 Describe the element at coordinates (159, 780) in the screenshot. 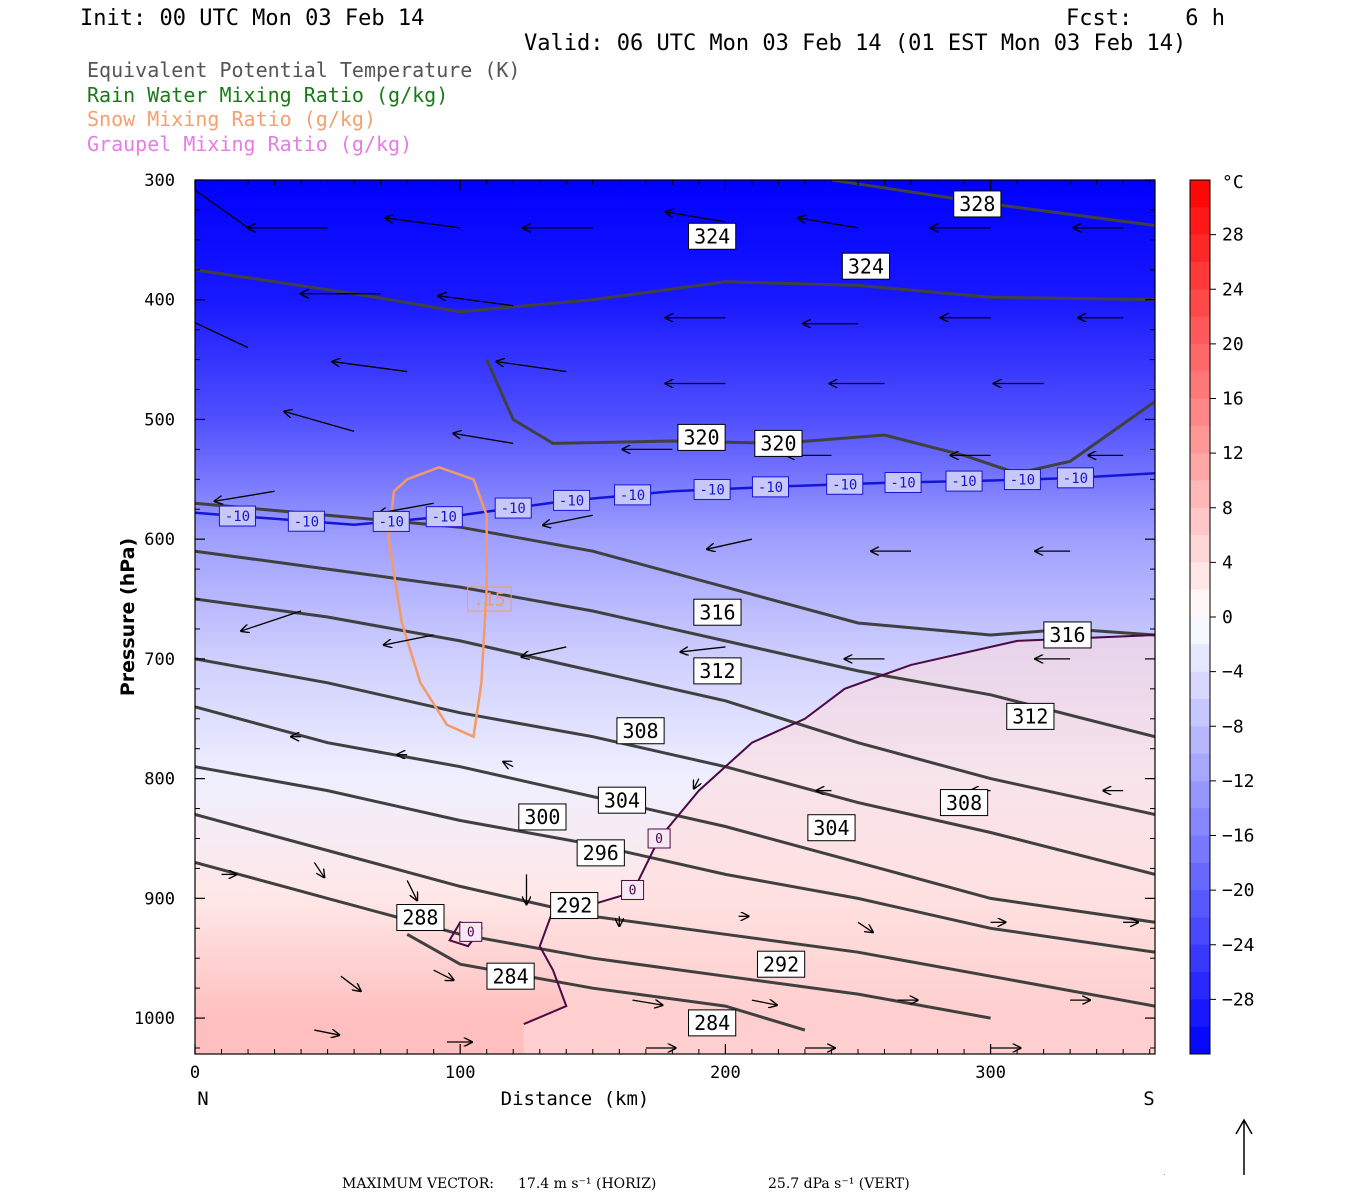

I see `y-tick-label: 800` at that location.